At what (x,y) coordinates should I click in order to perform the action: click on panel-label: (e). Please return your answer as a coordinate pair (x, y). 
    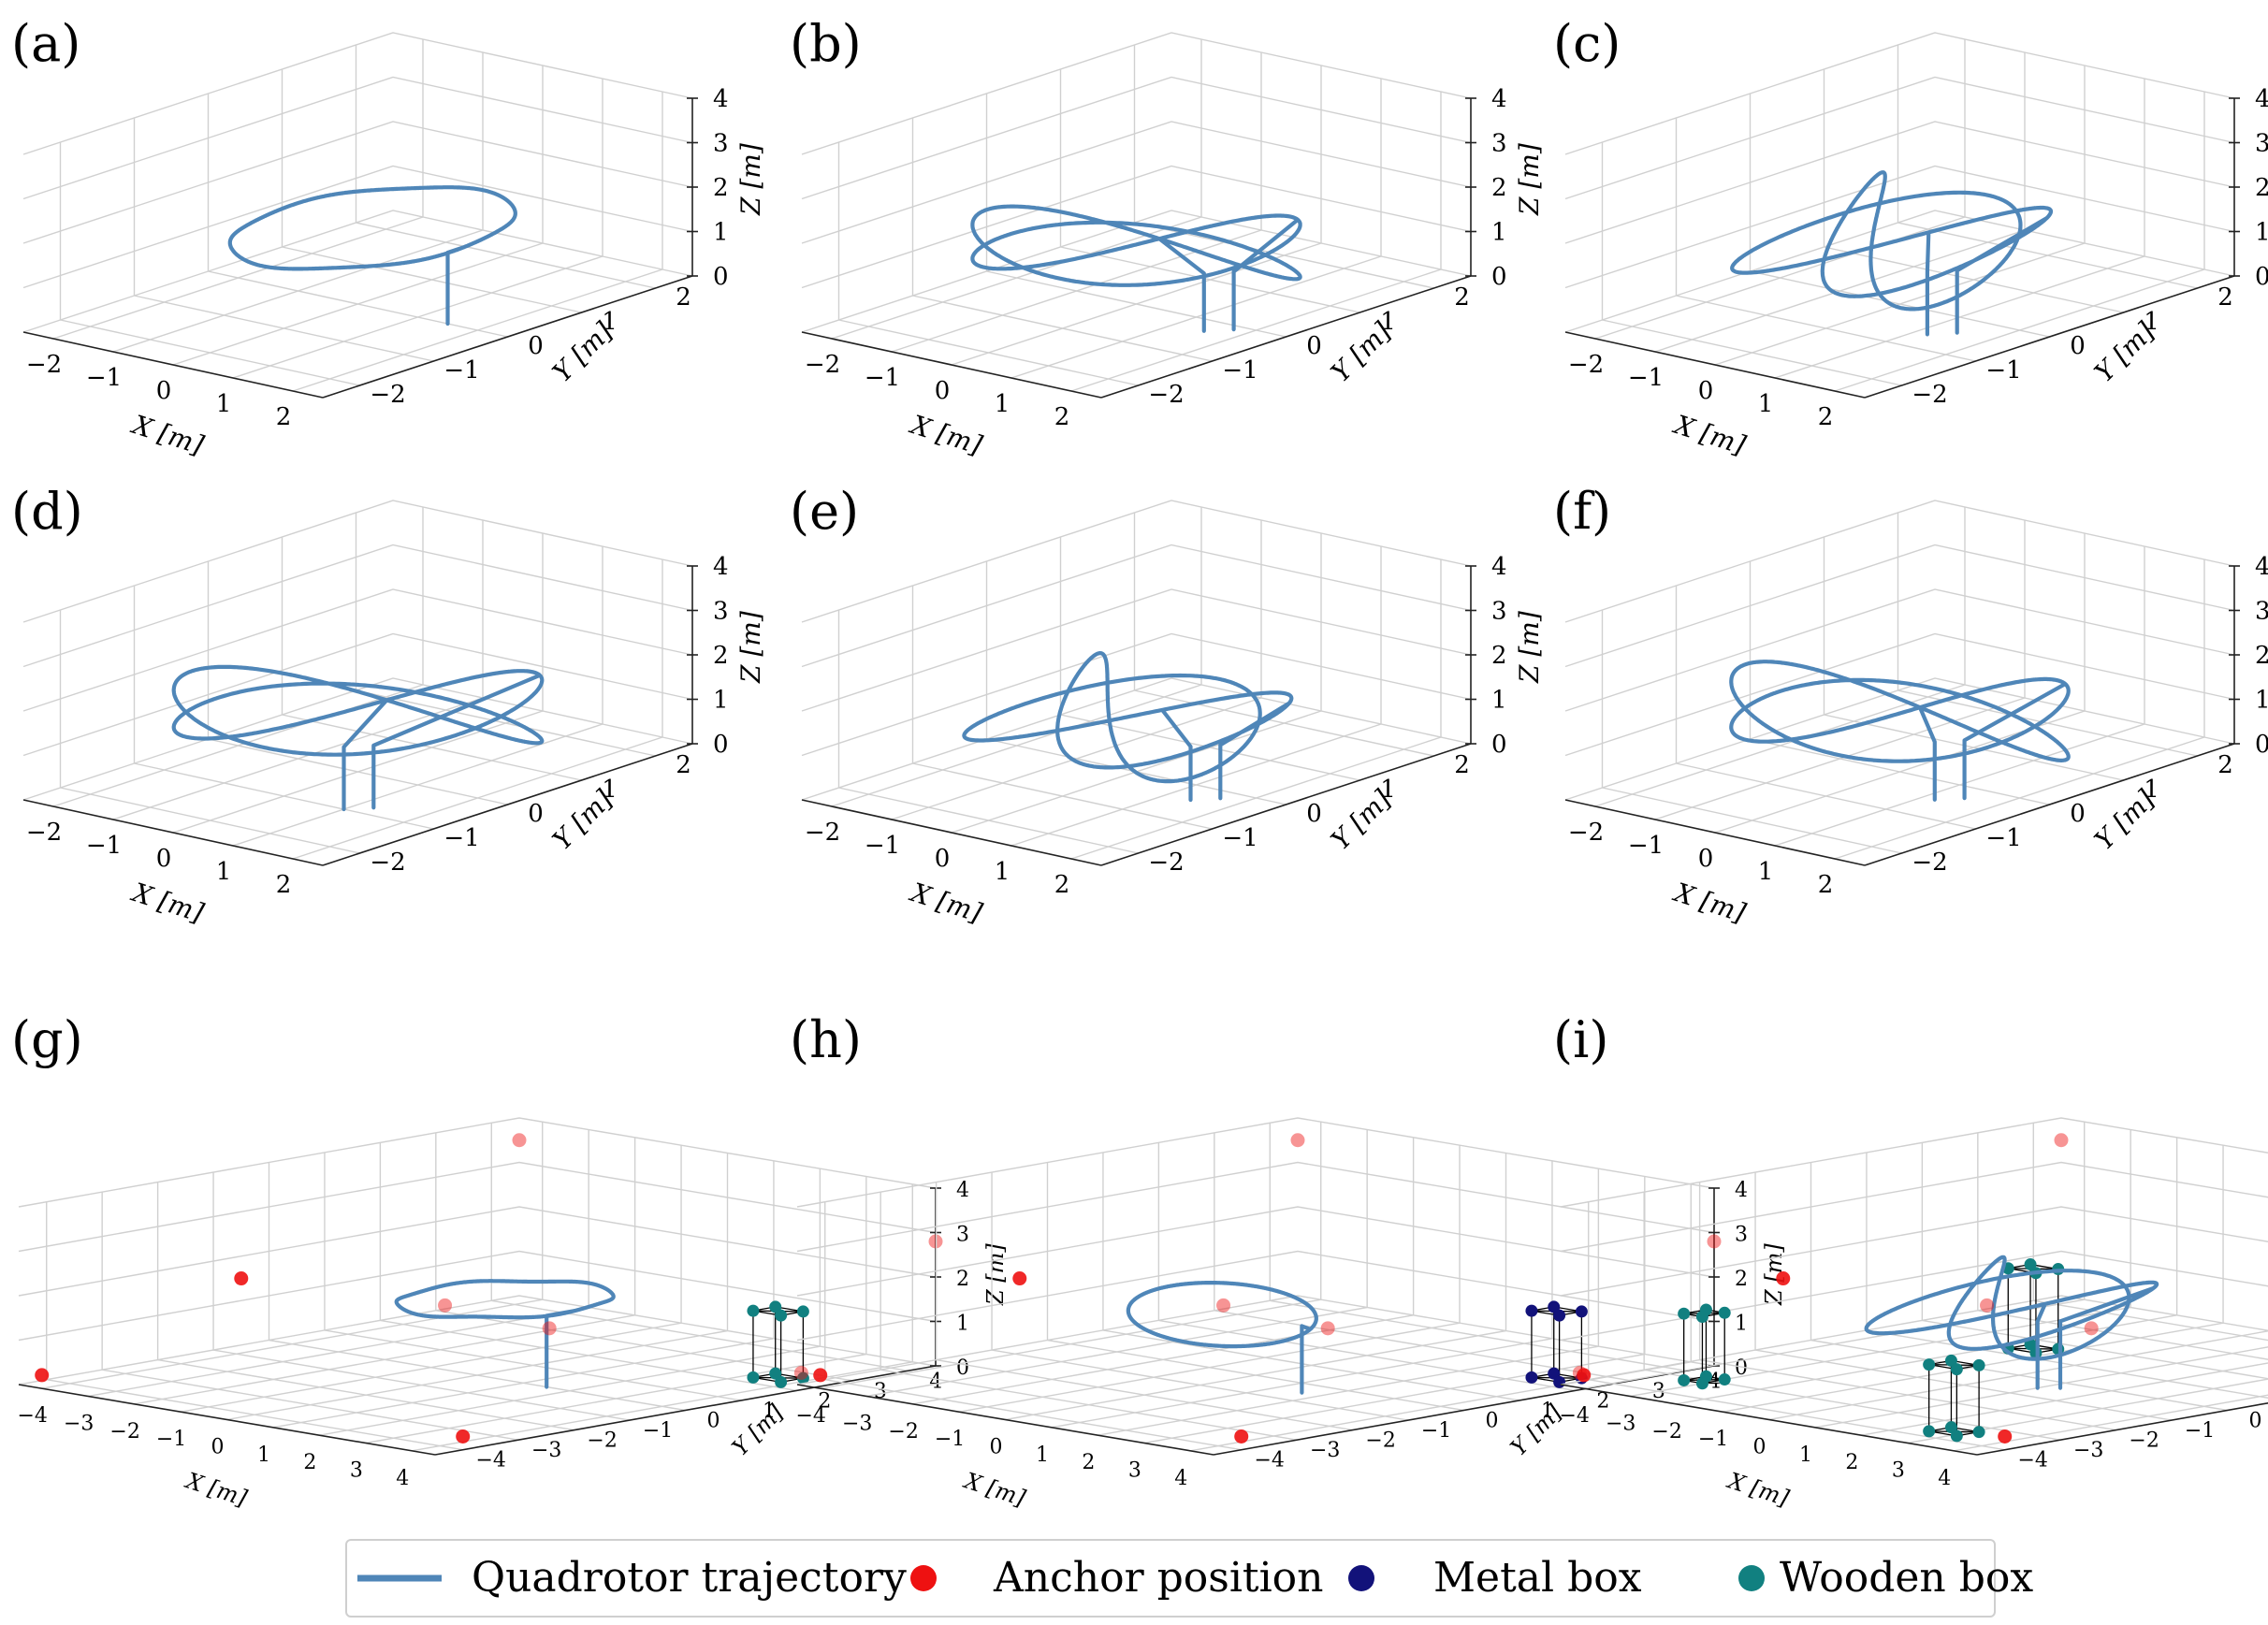
    Looking at the image, I should click on (824, 511).